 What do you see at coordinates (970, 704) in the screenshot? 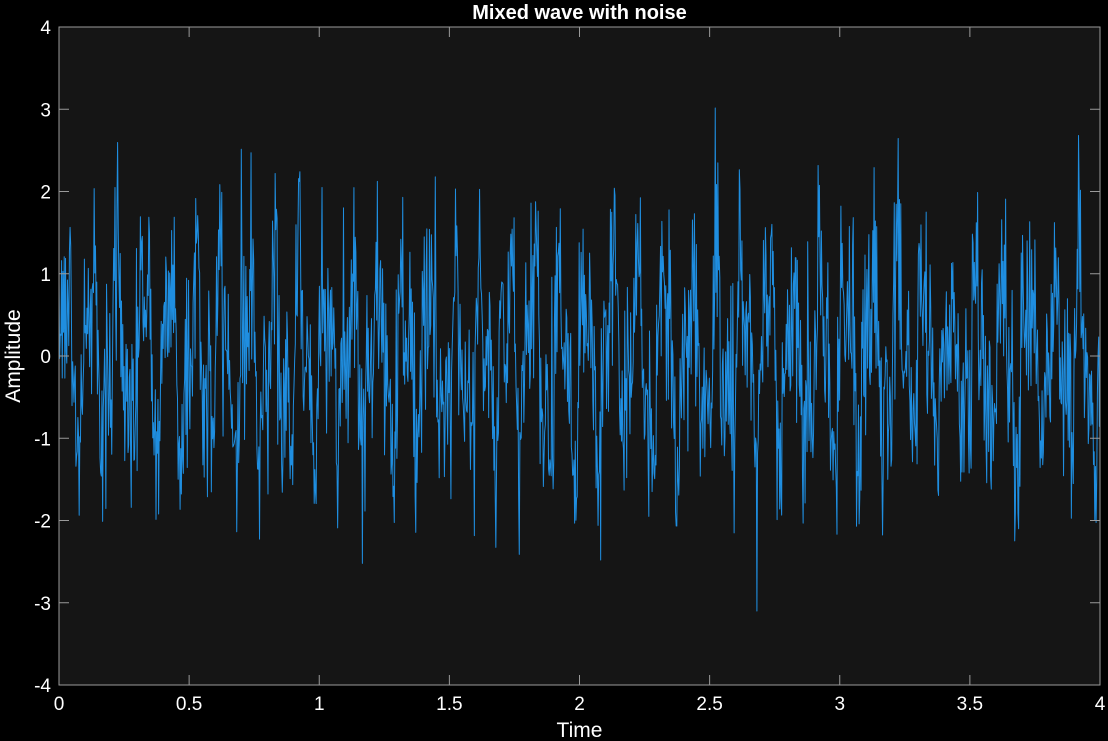
I see `x-tick-label: 3.5` at bounding box center [970, 704].